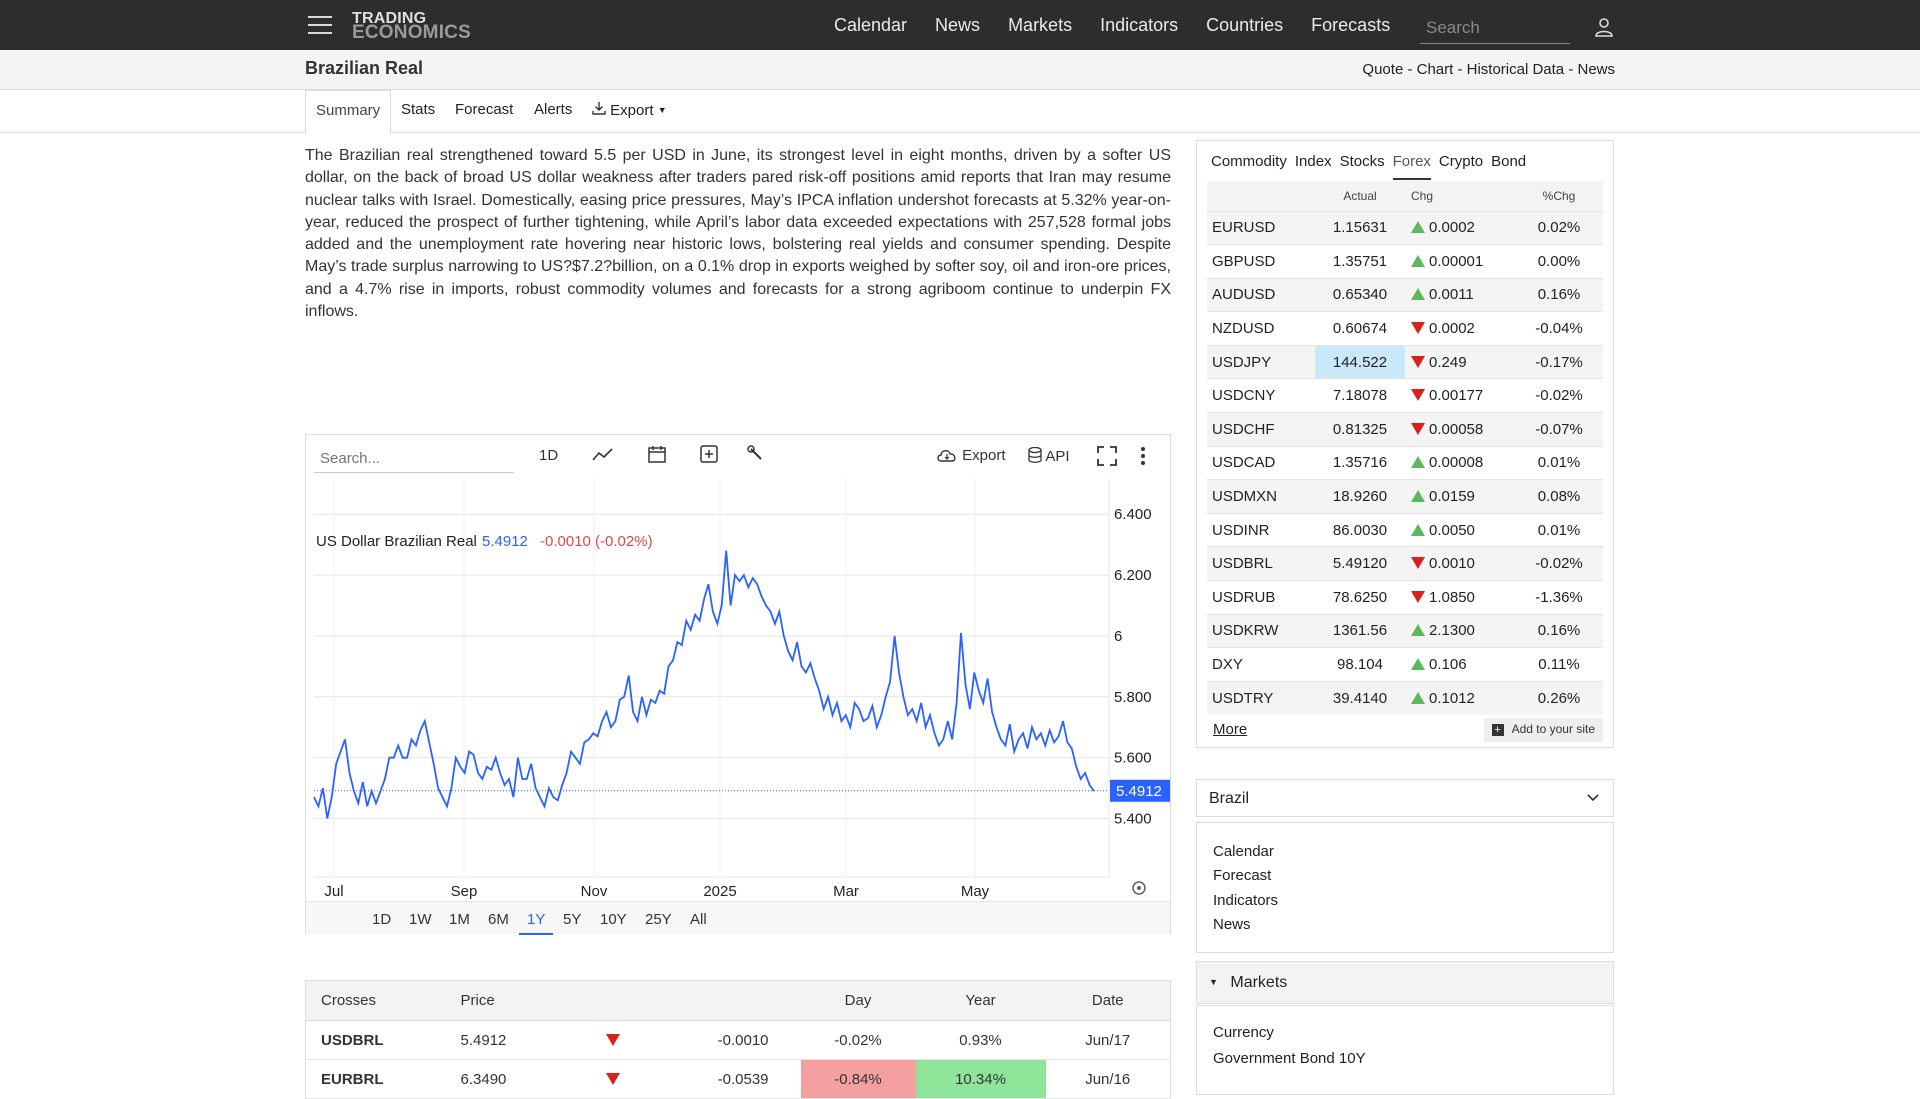 The image size is (1920, 1099). I want to click on fx-row: DXY 98.104 0.106 0.11%, so click(1405, 664).